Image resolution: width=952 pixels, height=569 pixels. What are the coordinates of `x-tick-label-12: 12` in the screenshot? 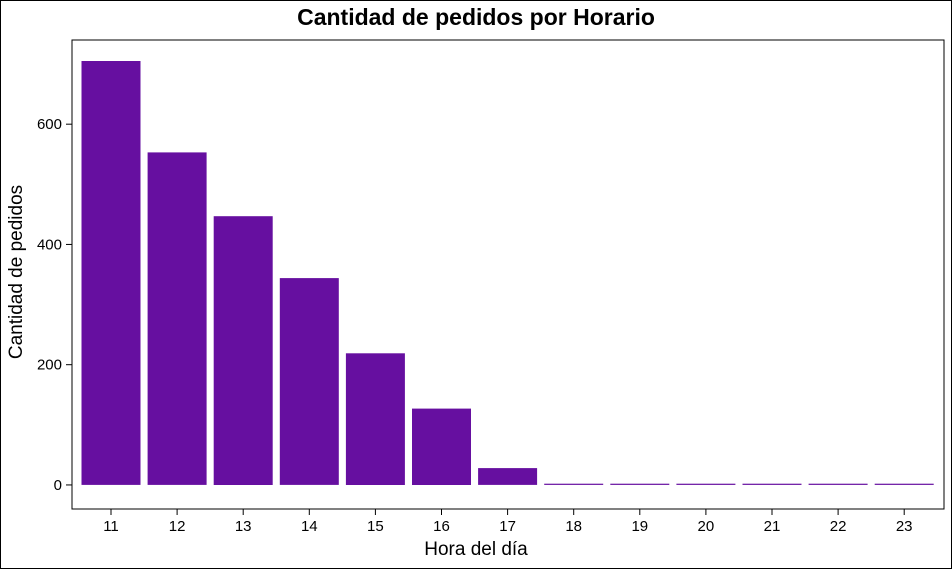 It's located at (177, 526).